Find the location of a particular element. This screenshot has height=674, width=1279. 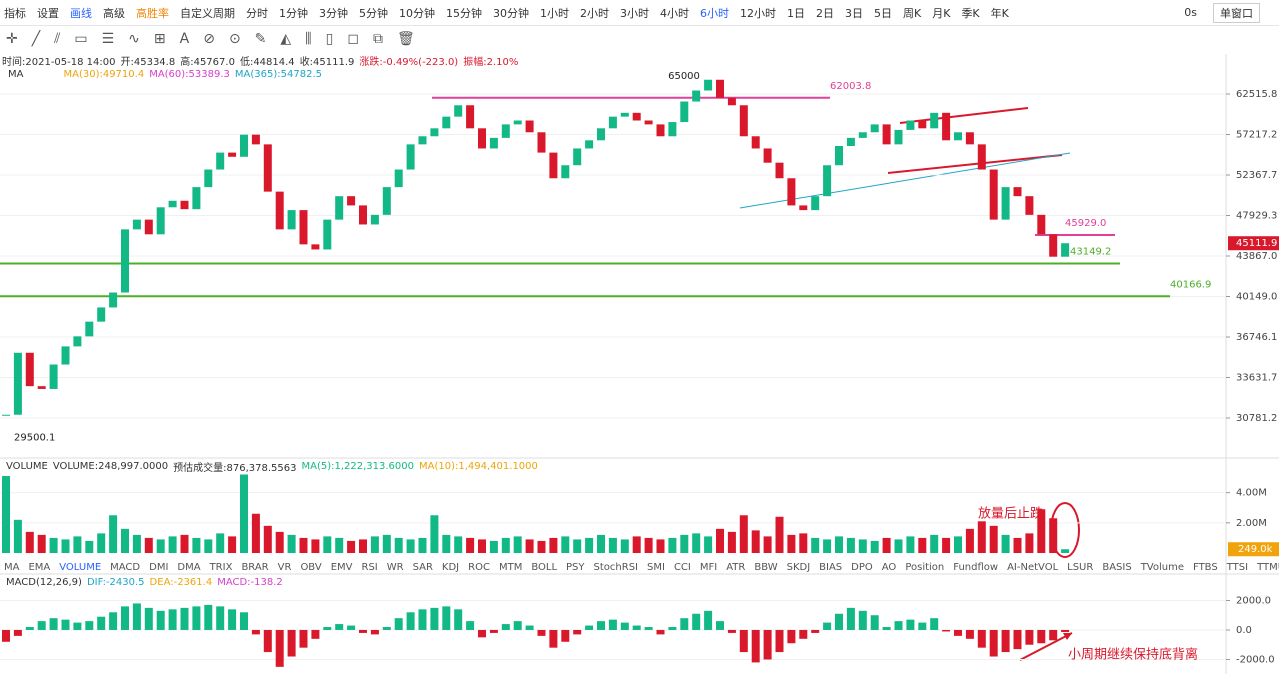

indicator-tab: ATR is located at coordinates (736, 567).